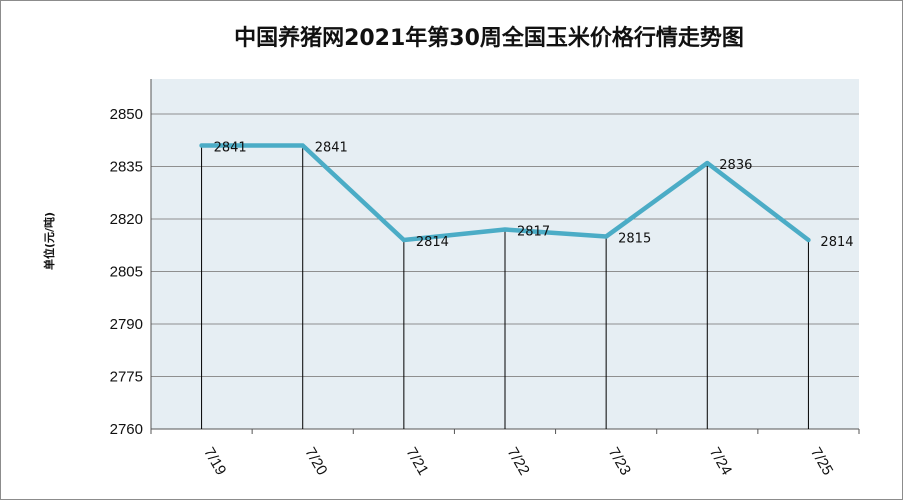  I want to click on data-label: 2836, so click(735, 165).